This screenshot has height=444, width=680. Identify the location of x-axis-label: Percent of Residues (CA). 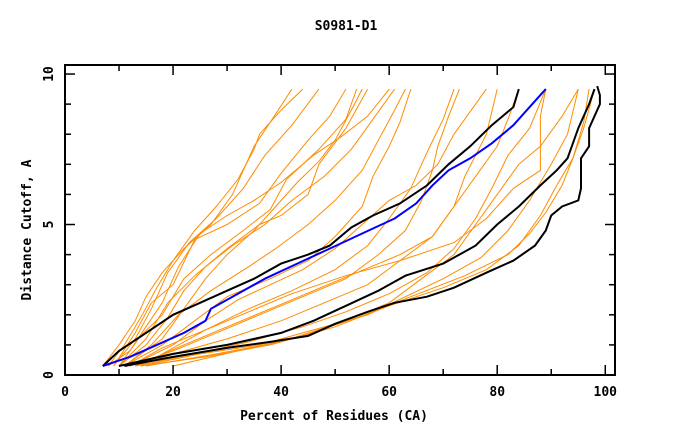
(334, 416).